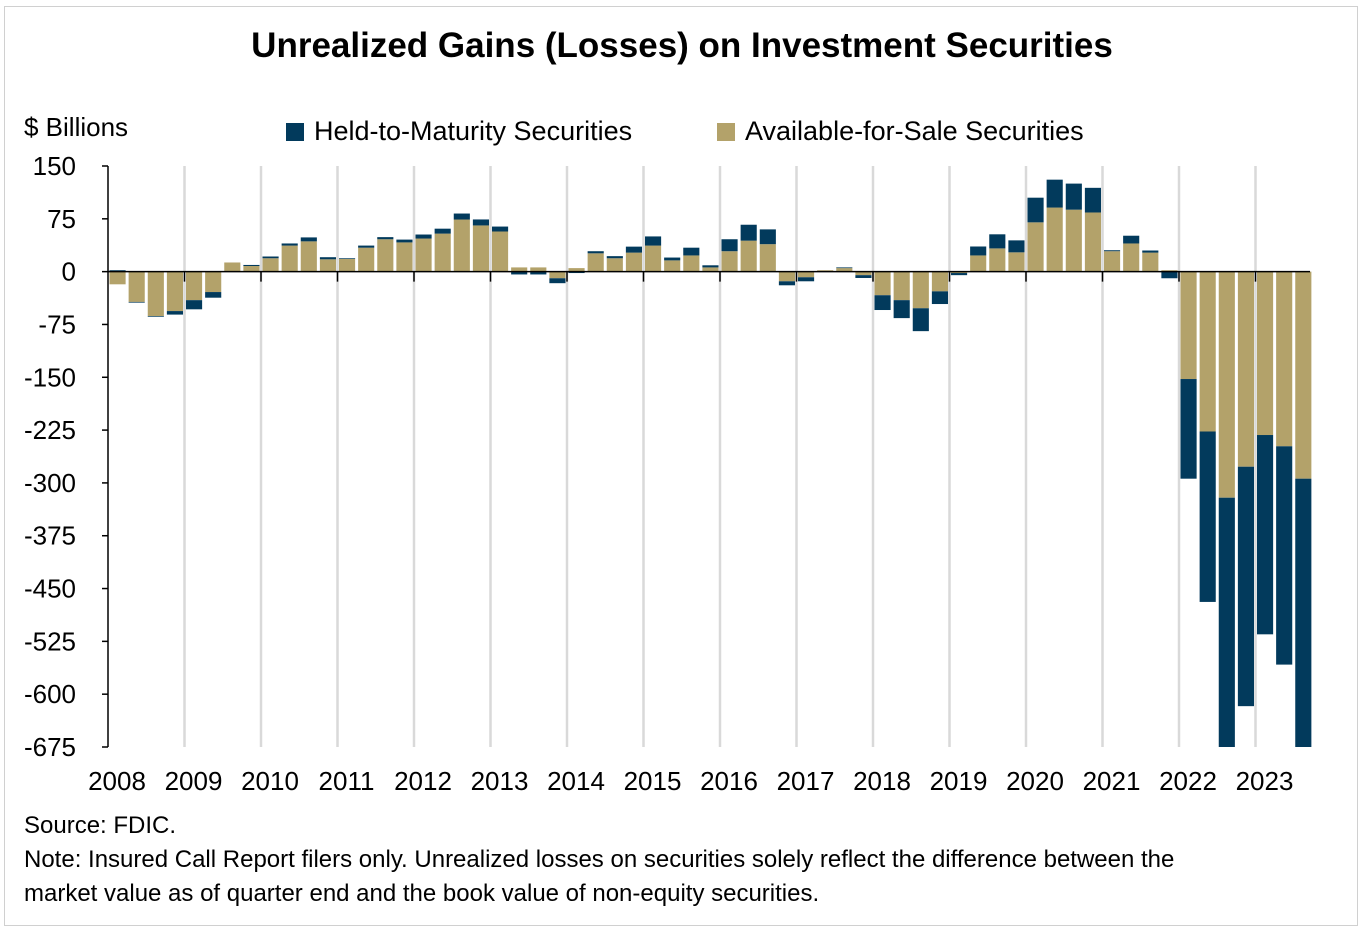 Image resolution: width=1364 pixels, height=932 pixels. What do you see at coordinates (308, 239) in the screenshot?
I see `bar-htm-2010Q3` at bounding box center [308, 239].